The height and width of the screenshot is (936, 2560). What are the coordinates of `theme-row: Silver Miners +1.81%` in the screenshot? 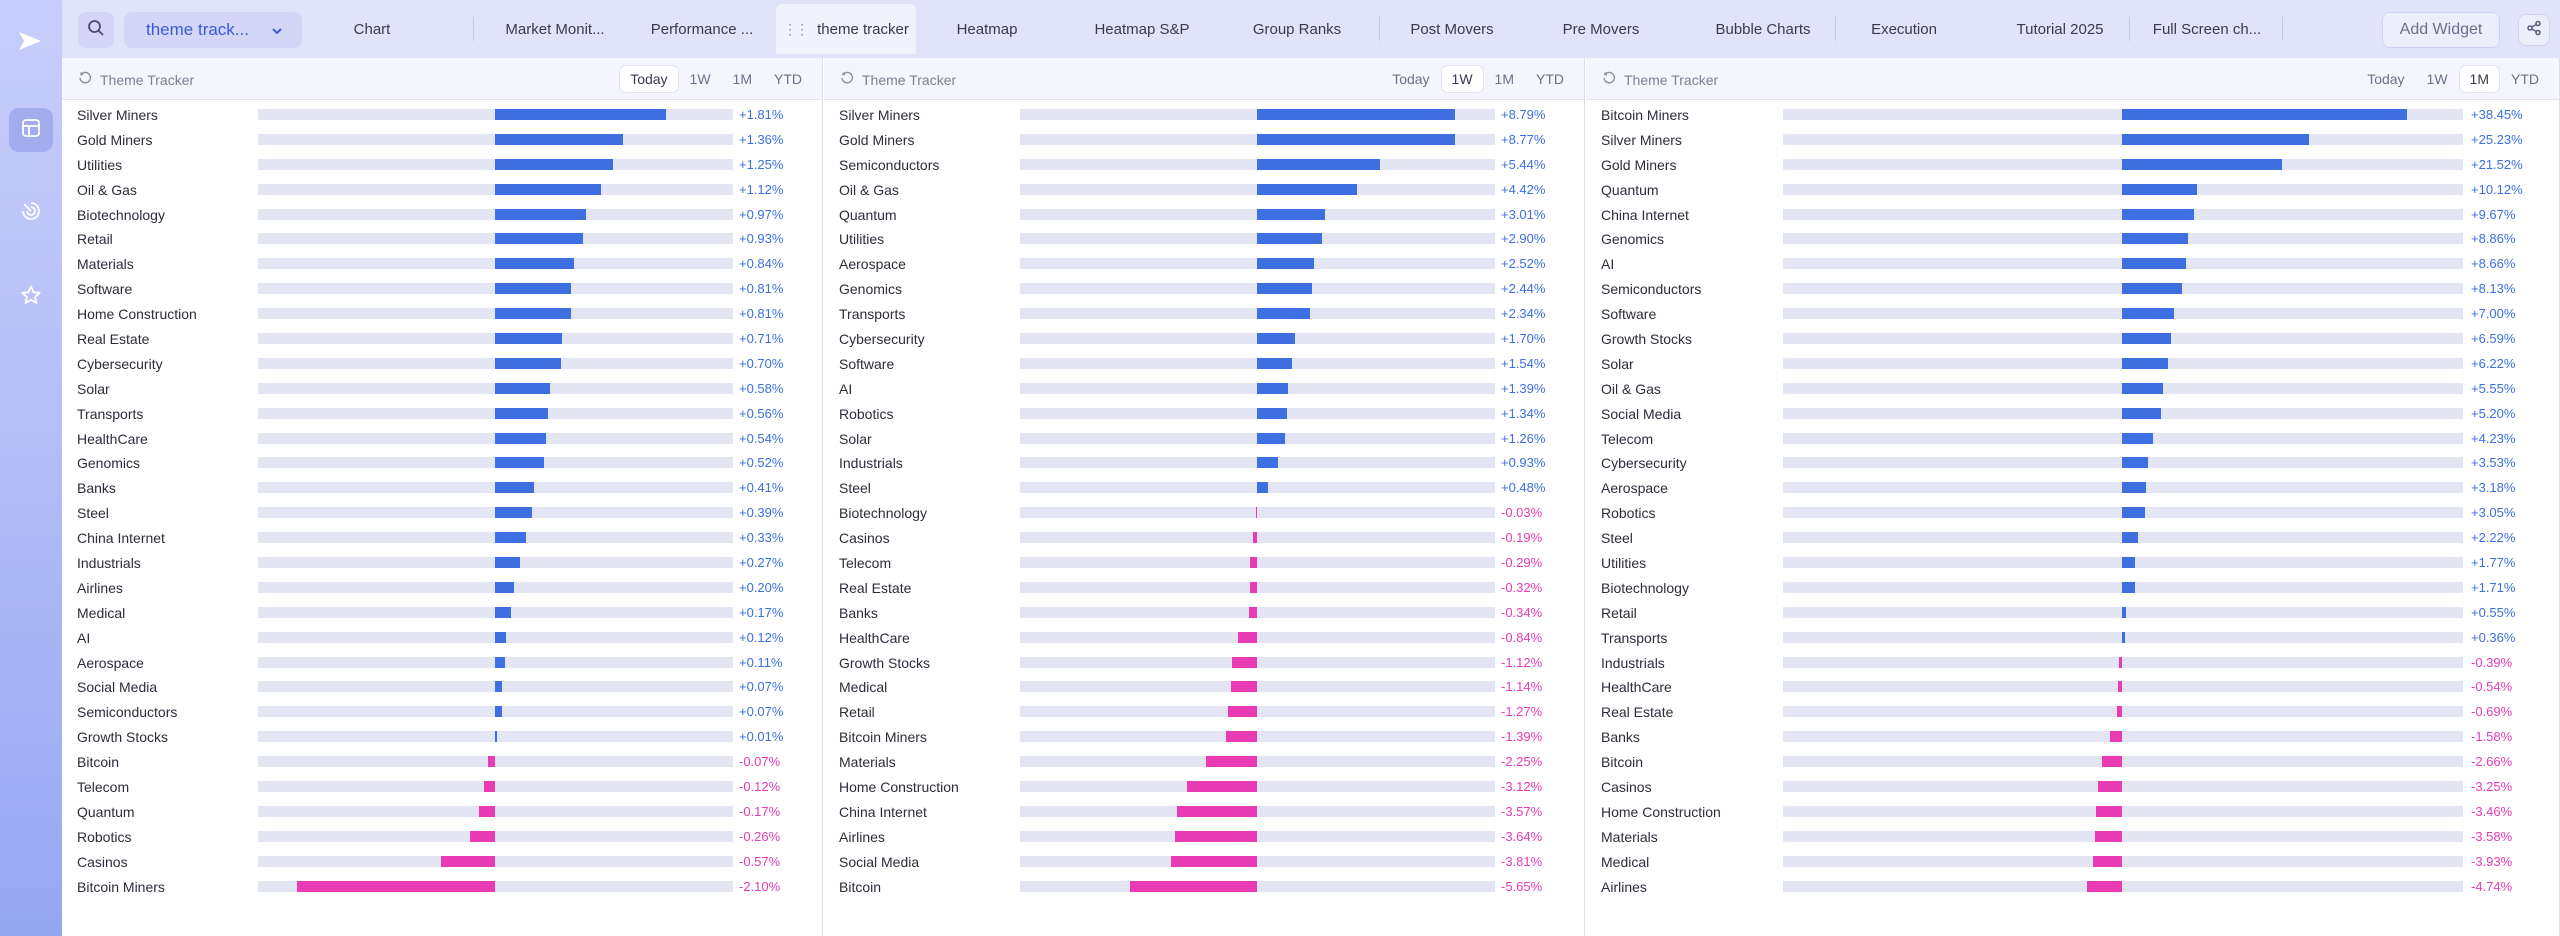 It's located at (442, 114).